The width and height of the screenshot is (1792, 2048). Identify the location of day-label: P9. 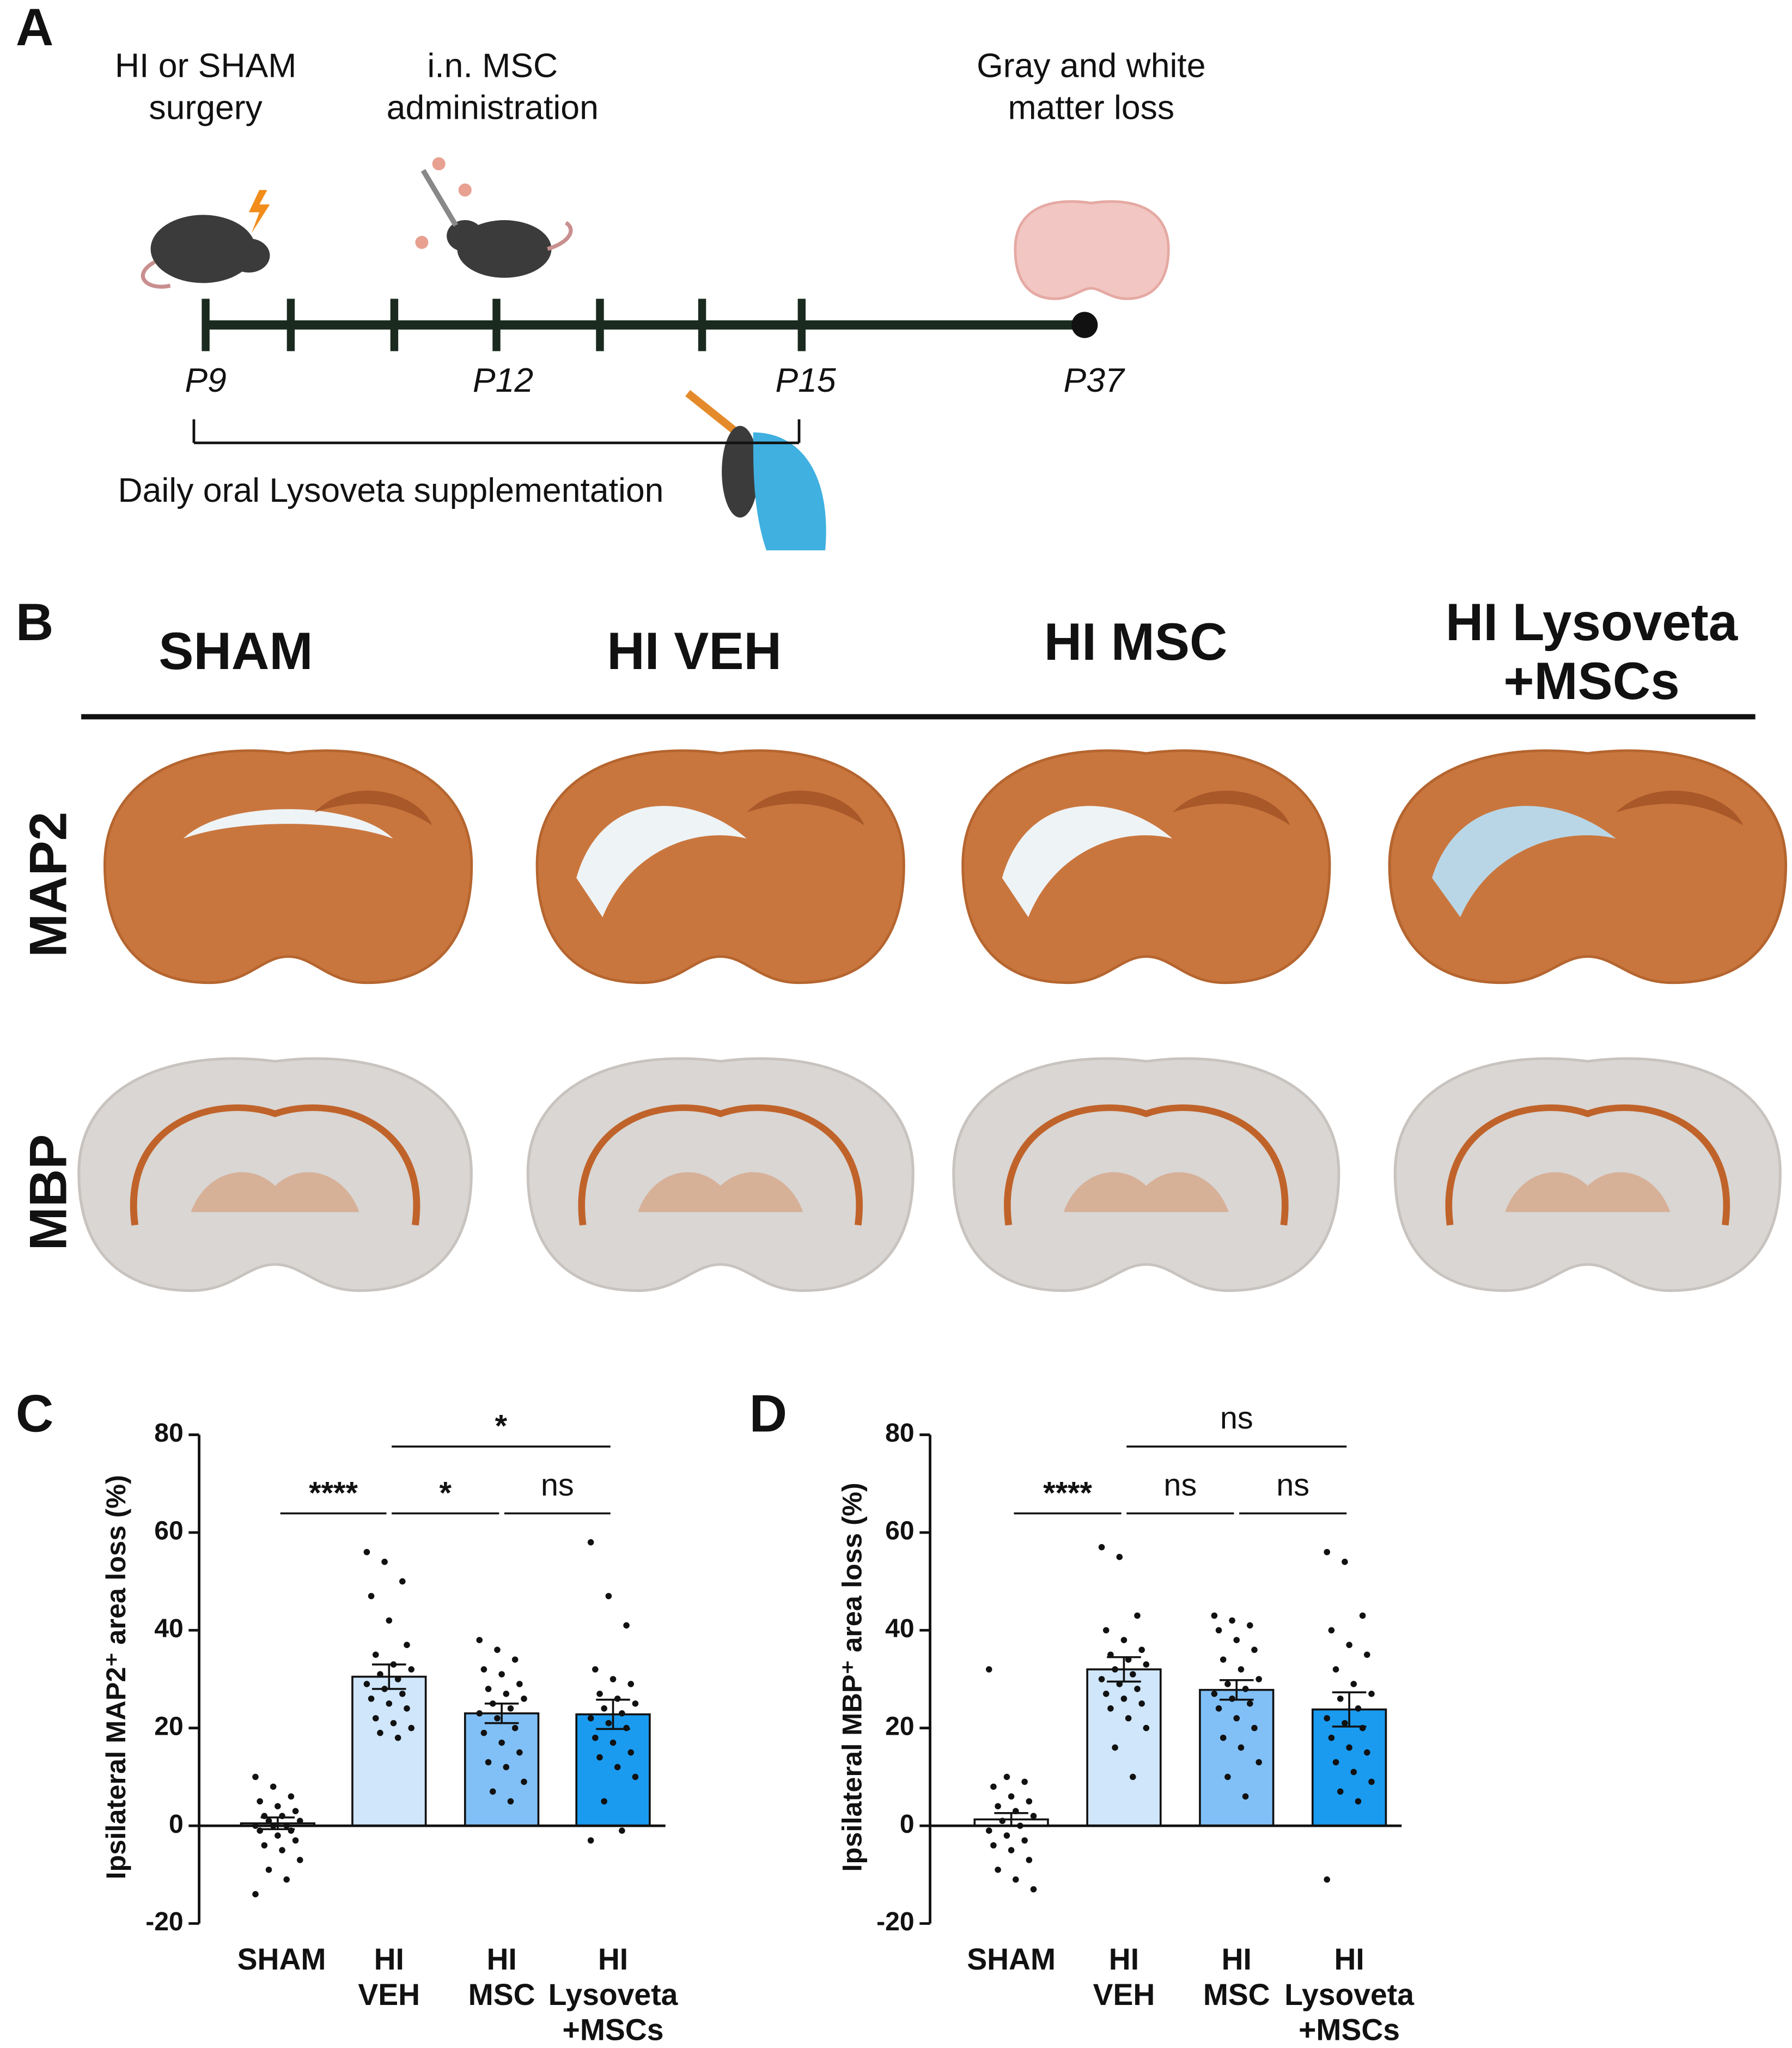
(205, 380).